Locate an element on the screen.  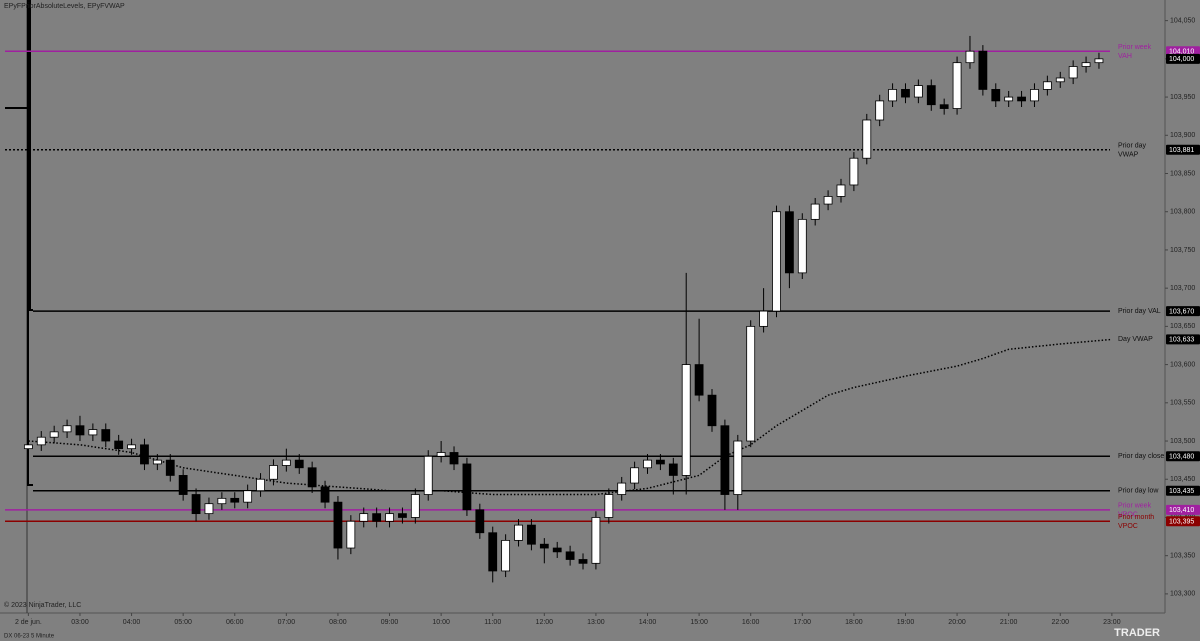
price-marker-label: 104,000 is located at coordinates (1181, 59).